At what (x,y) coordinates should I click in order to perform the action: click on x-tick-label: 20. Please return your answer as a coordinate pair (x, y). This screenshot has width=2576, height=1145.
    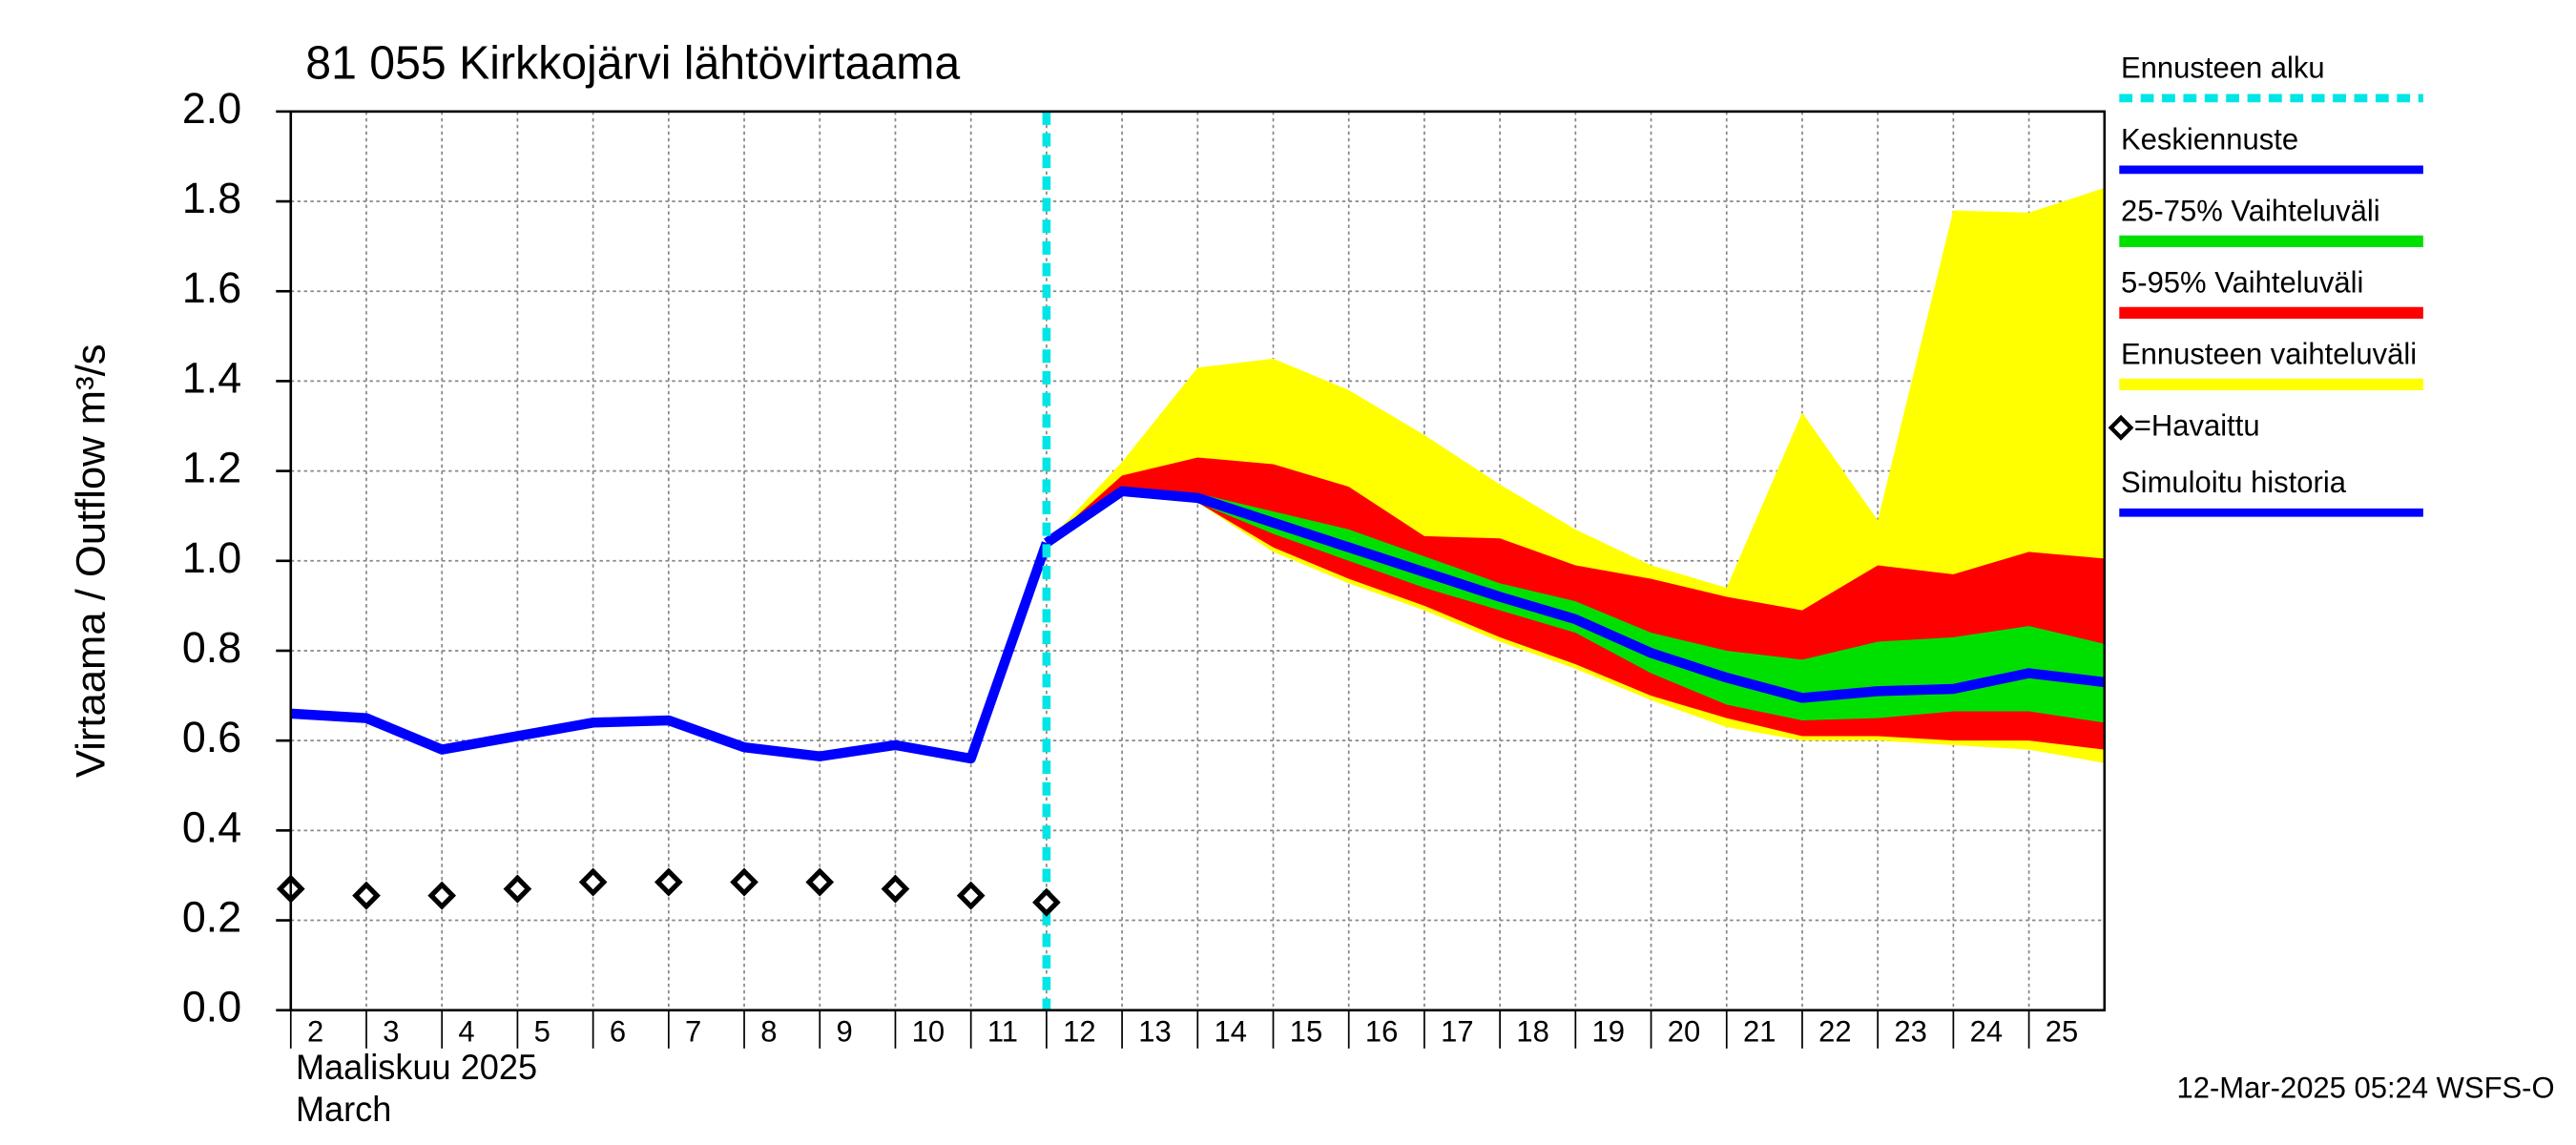
    Looking at the image, I should click on (1684, 1031).